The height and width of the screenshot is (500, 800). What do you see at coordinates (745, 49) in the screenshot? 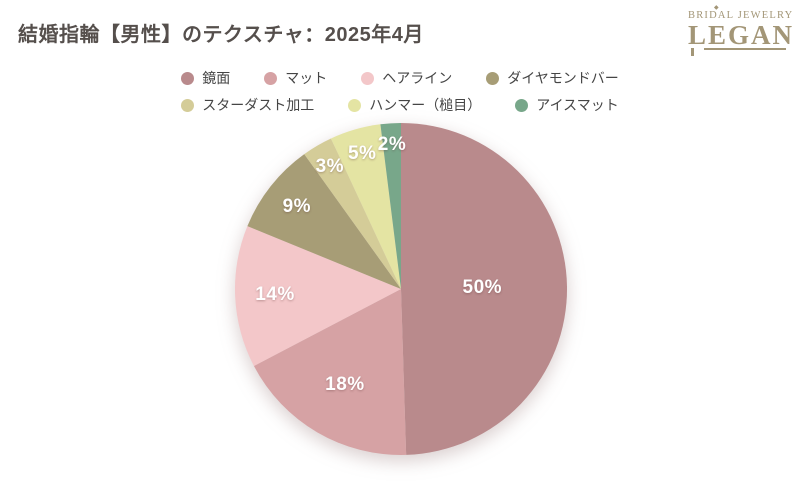
I see `logo-underline` at bounding box center [745, 49].